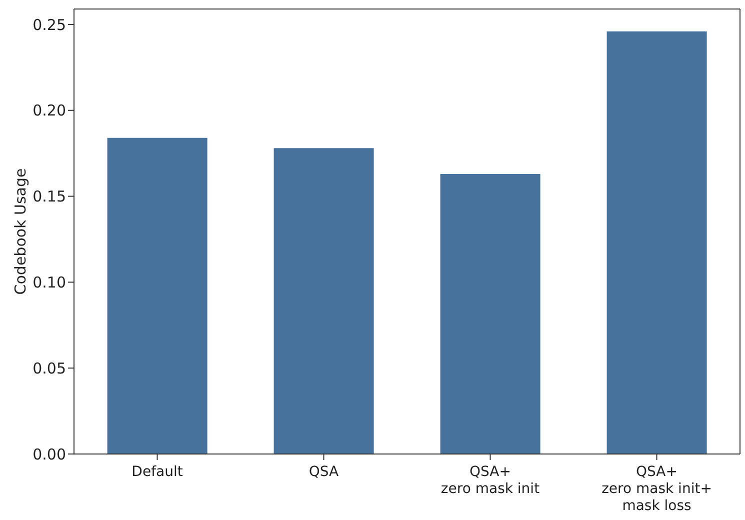  What do you see at coordinates (49, 283) in the screenshot?
I see `y-tick-label: 0.10` at bounding box center [49, 283].